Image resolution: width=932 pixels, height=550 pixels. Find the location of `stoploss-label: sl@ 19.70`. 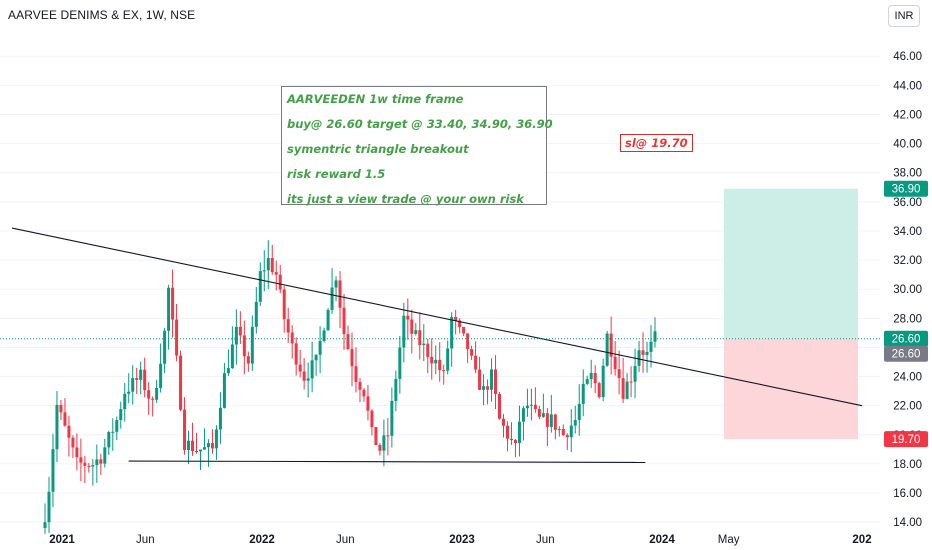

stoploss-label: sl@ 19.70 is located at coordinates (656, 143).